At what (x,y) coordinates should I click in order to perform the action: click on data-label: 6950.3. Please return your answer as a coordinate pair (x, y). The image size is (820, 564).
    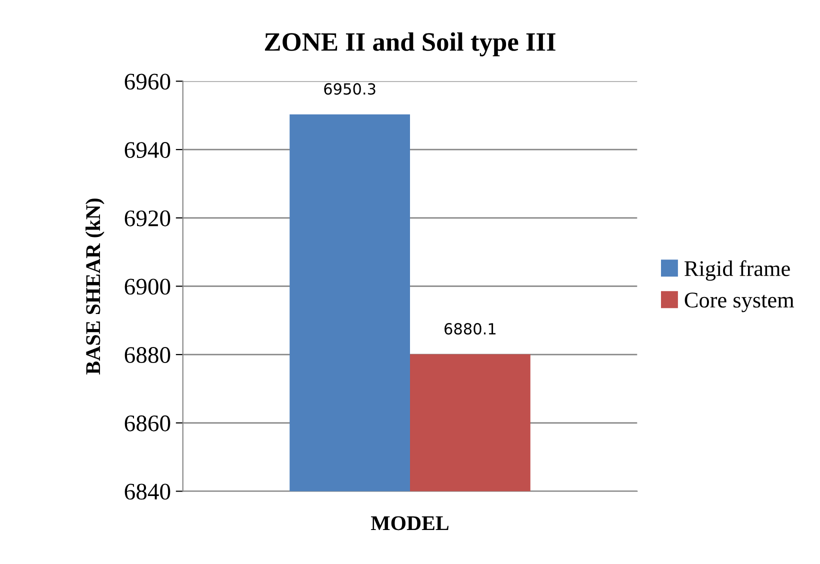
    Looking at the image, I should click on (350, 89).